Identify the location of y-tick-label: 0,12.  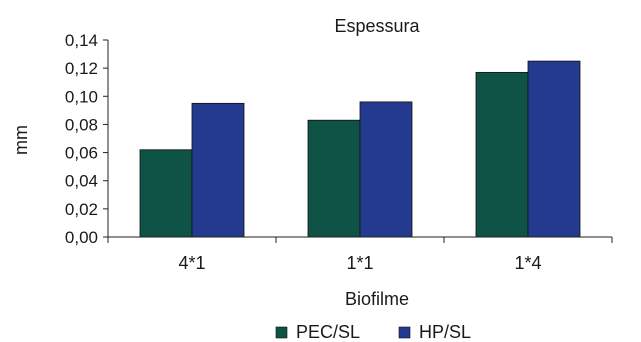
(81, 68).